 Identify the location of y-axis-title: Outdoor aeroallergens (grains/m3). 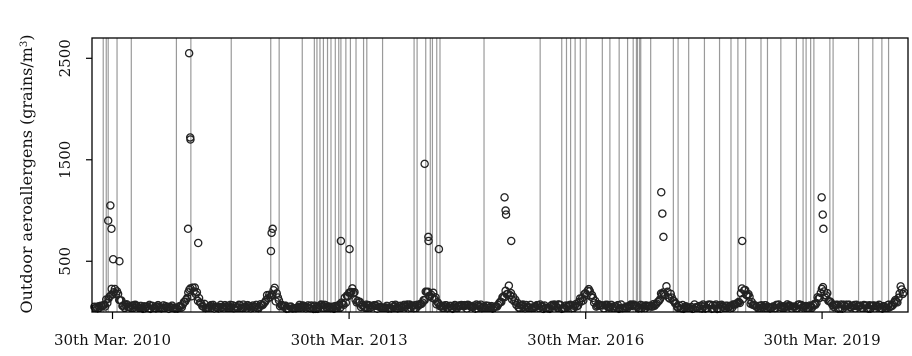
(26, 173).